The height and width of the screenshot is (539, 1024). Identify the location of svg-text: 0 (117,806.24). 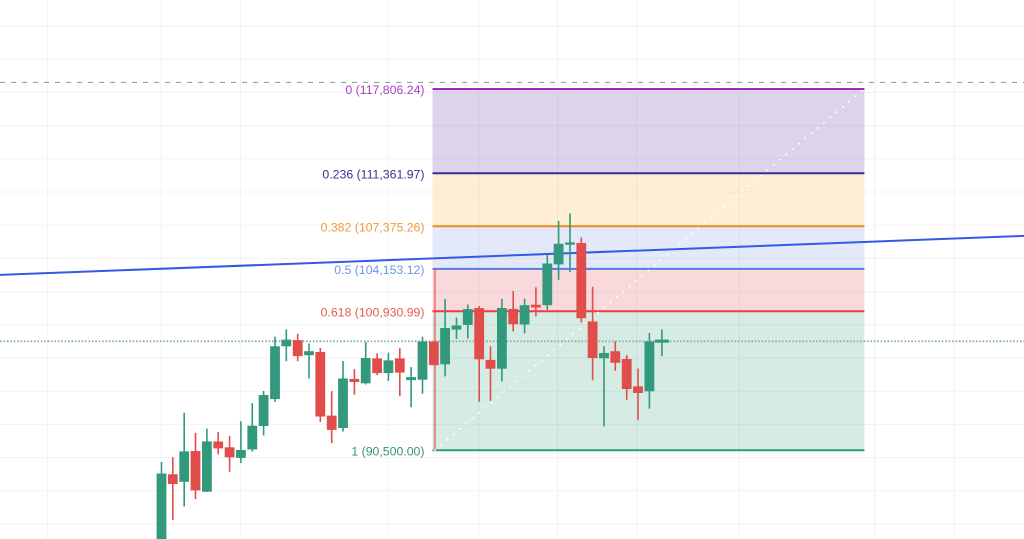
(384, 90).